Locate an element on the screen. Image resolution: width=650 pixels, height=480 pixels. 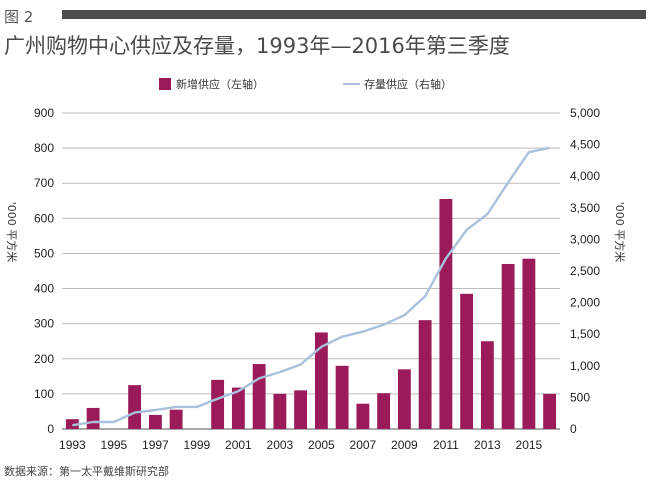
x-tick-label: 2009 is located at coordinates (404, 445).